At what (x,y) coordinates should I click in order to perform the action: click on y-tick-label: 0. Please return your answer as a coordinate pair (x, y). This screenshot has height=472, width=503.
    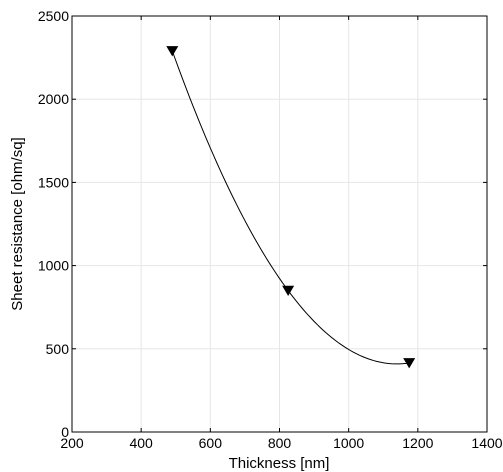
    Looking at the image, I should click on (65, 432).